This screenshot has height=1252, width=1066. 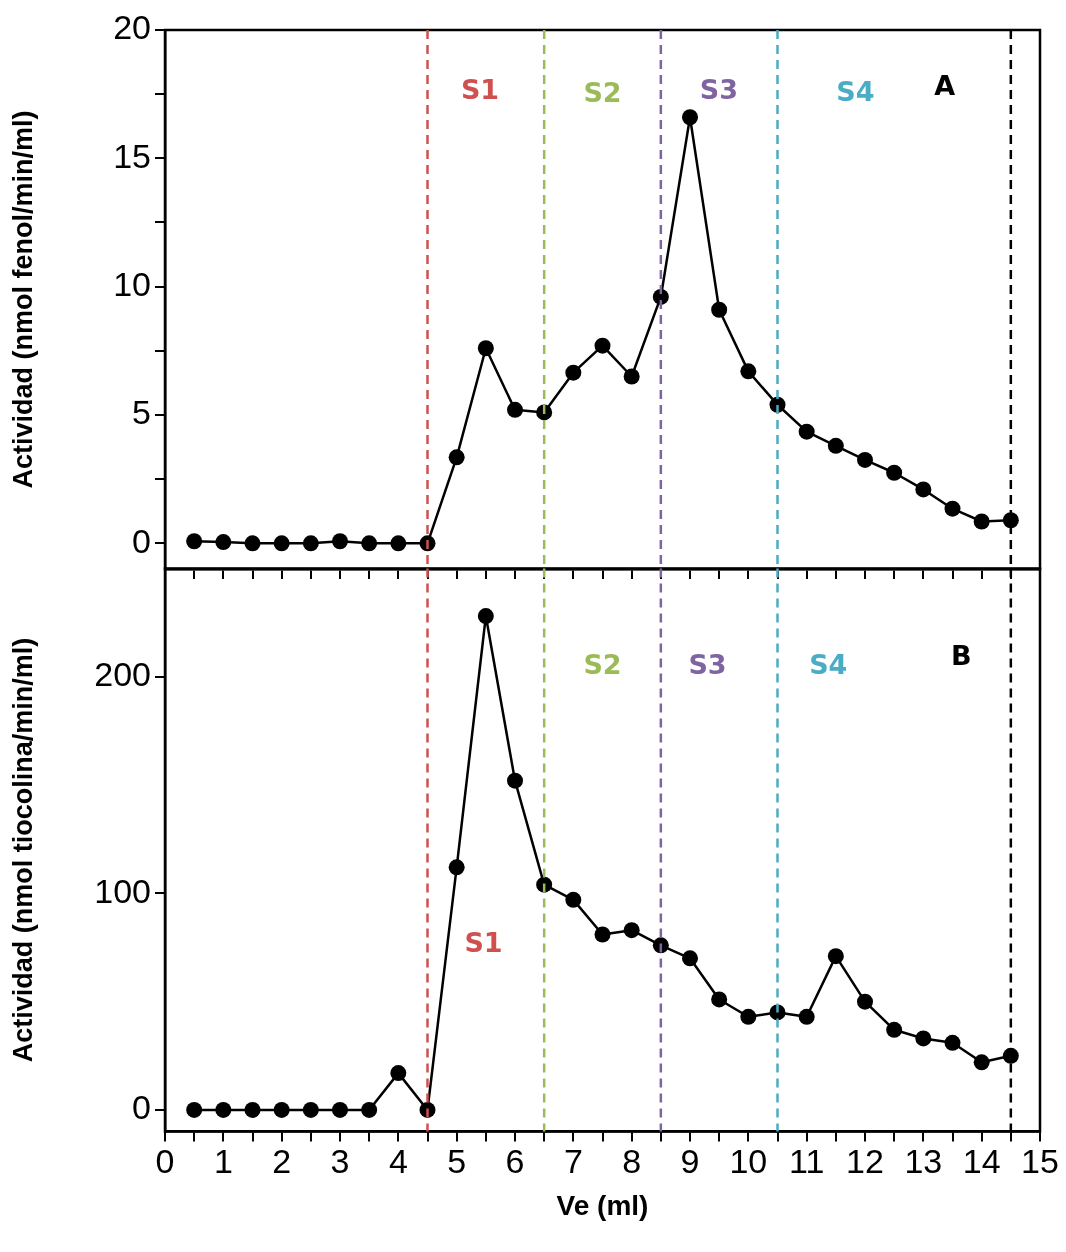 What do you see at coordinates (807, 1161) in the screenshot?
I see `x-tick-label: 11` at bounding box center [807, 1161].